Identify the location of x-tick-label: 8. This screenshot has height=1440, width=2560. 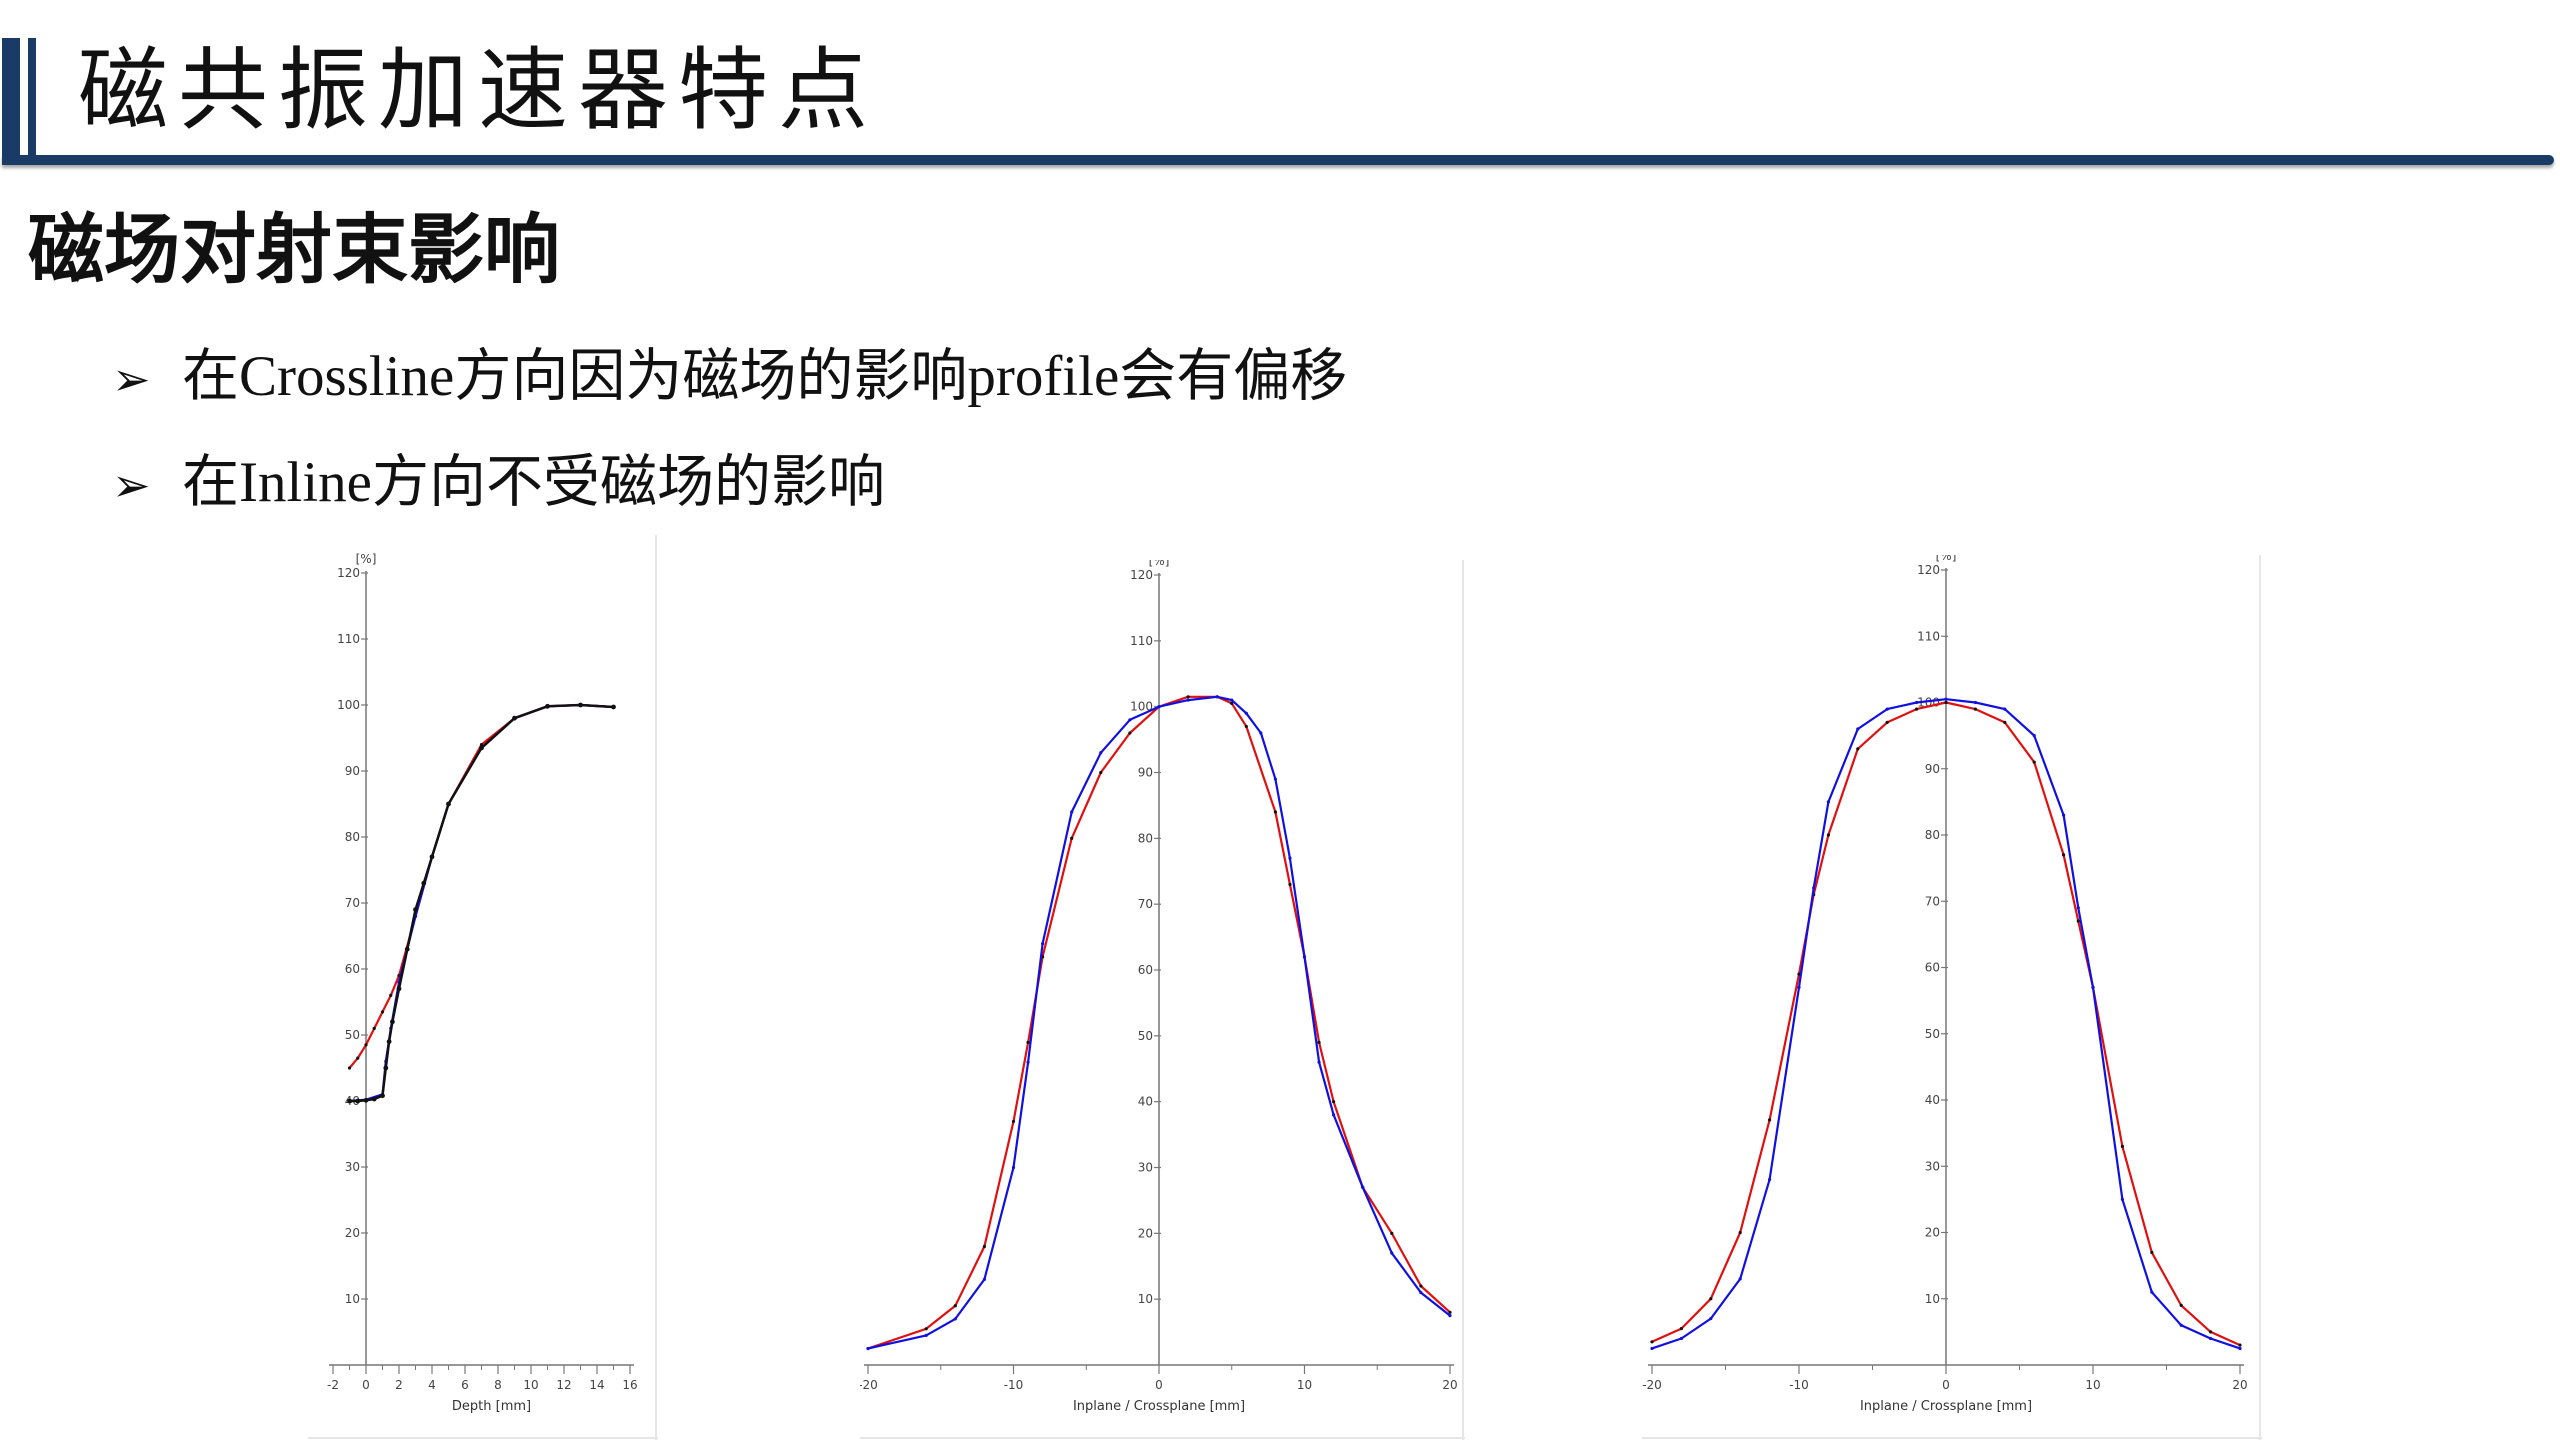
(498, 1385).